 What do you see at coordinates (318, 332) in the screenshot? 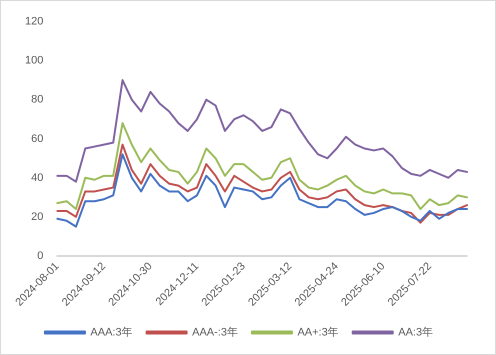
I see `legend-label: AA+:3年` at bounding box center [318, 332].